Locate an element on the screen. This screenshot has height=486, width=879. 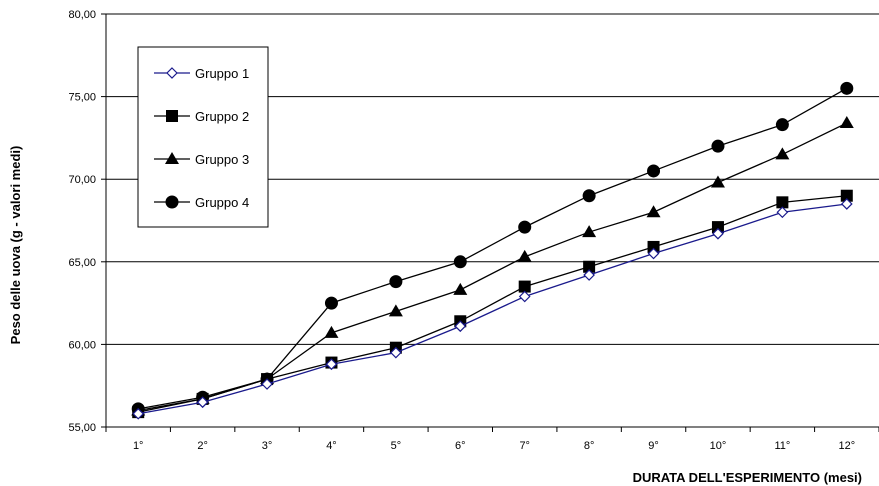
y-tick-label: 65,00 is located at coordinates (82, 263).